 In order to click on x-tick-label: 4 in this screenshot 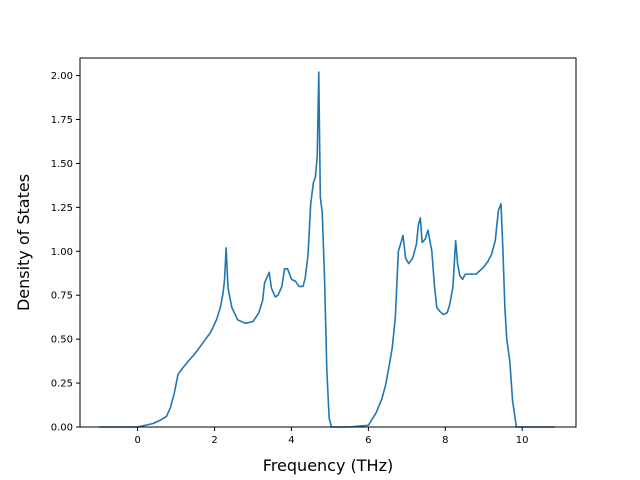, I will do `click(291, 440)`.